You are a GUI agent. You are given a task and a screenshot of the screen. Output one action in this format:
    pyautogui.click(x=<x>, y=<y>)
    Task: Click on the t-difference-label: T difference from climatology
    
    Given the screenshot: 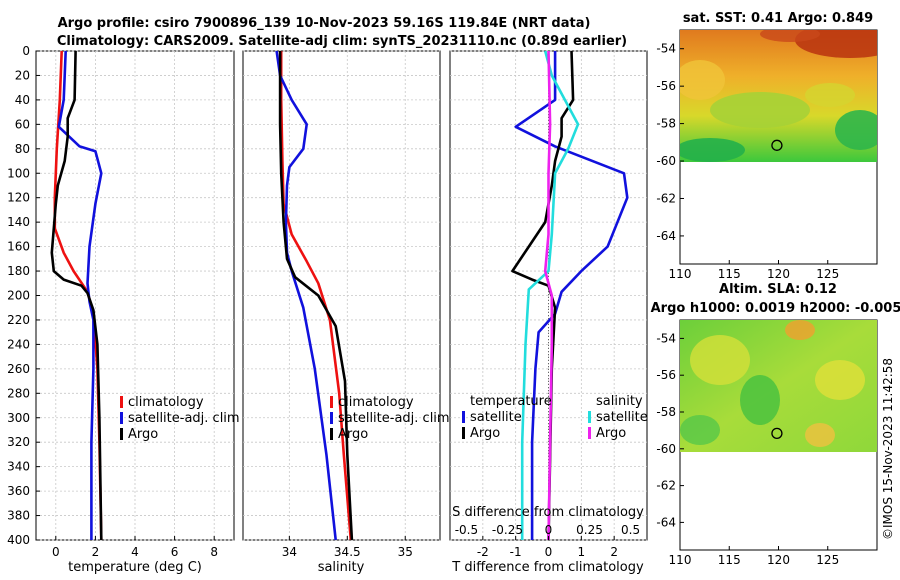 What is the action you would take?
    pyautogui.click(x=547, y=567)
    